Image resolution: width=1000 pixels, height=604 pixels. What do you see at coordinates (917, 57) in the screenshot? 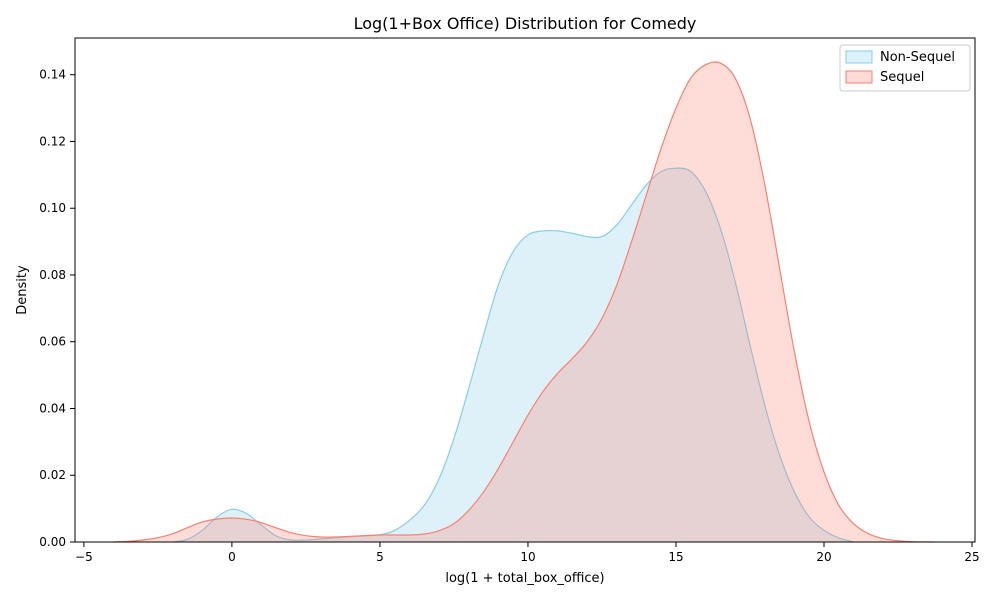
I see `legend-label-non-sequel: Non-Sequel` at bounding box center [917, 57].